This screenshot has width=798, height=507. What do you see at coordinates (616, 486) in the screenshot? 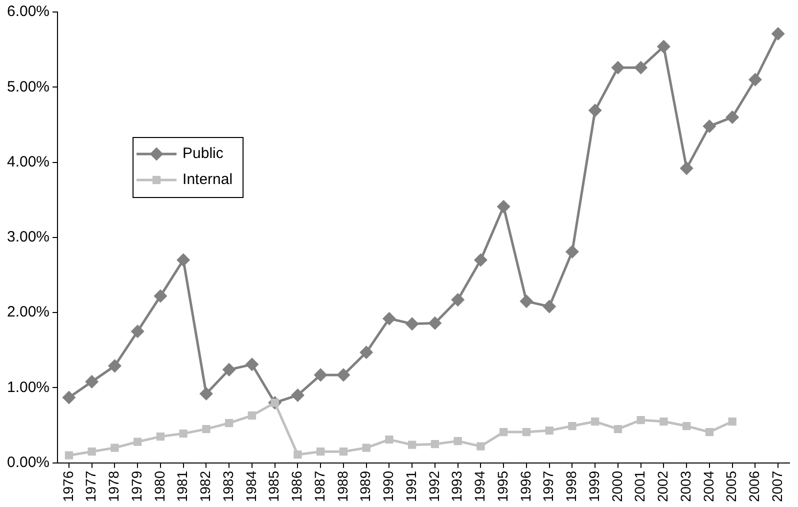
I see `x-tick-label: 2000` at bounding box center [616, 486].